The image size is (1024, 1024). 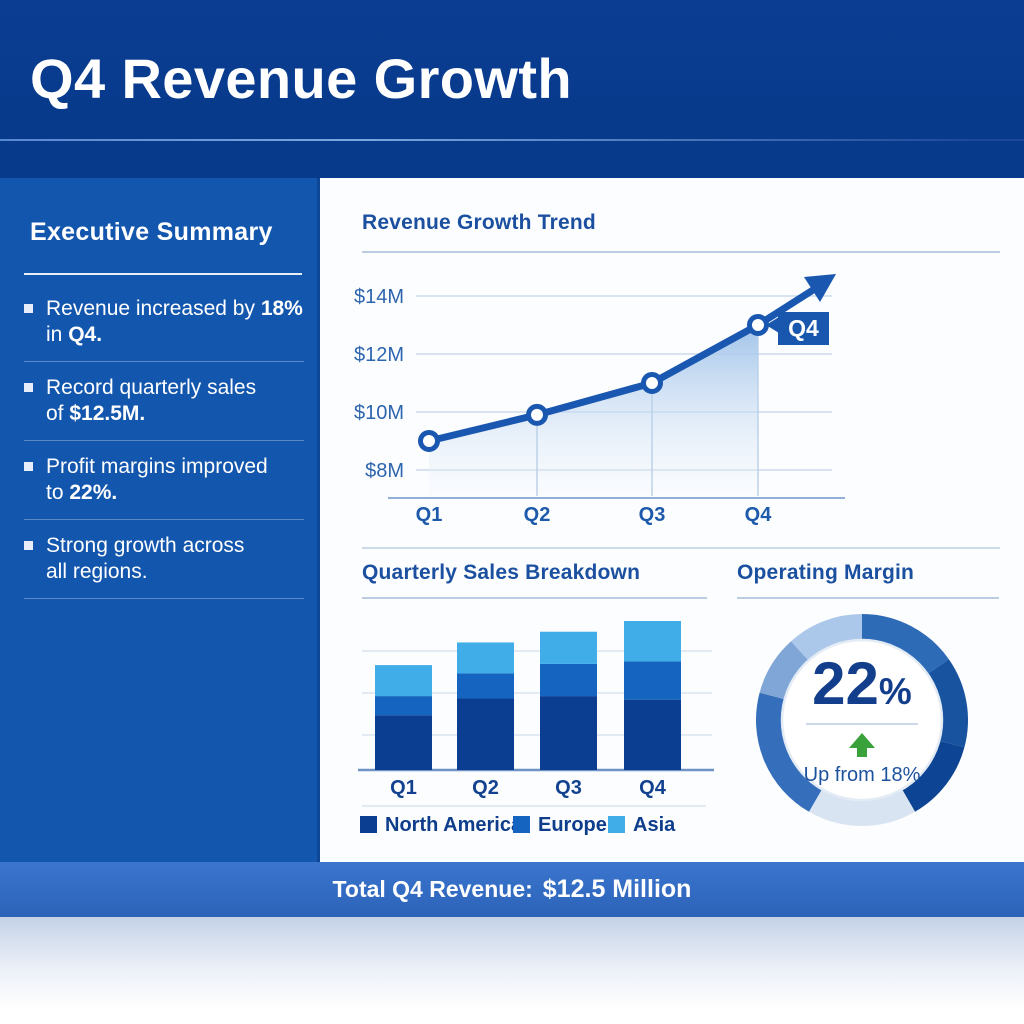 What do you see at coordinates (479, 222) in the screenshot?
I see `line-chart-title: Revenue Growth Trend` at bounding box center [479, 222].